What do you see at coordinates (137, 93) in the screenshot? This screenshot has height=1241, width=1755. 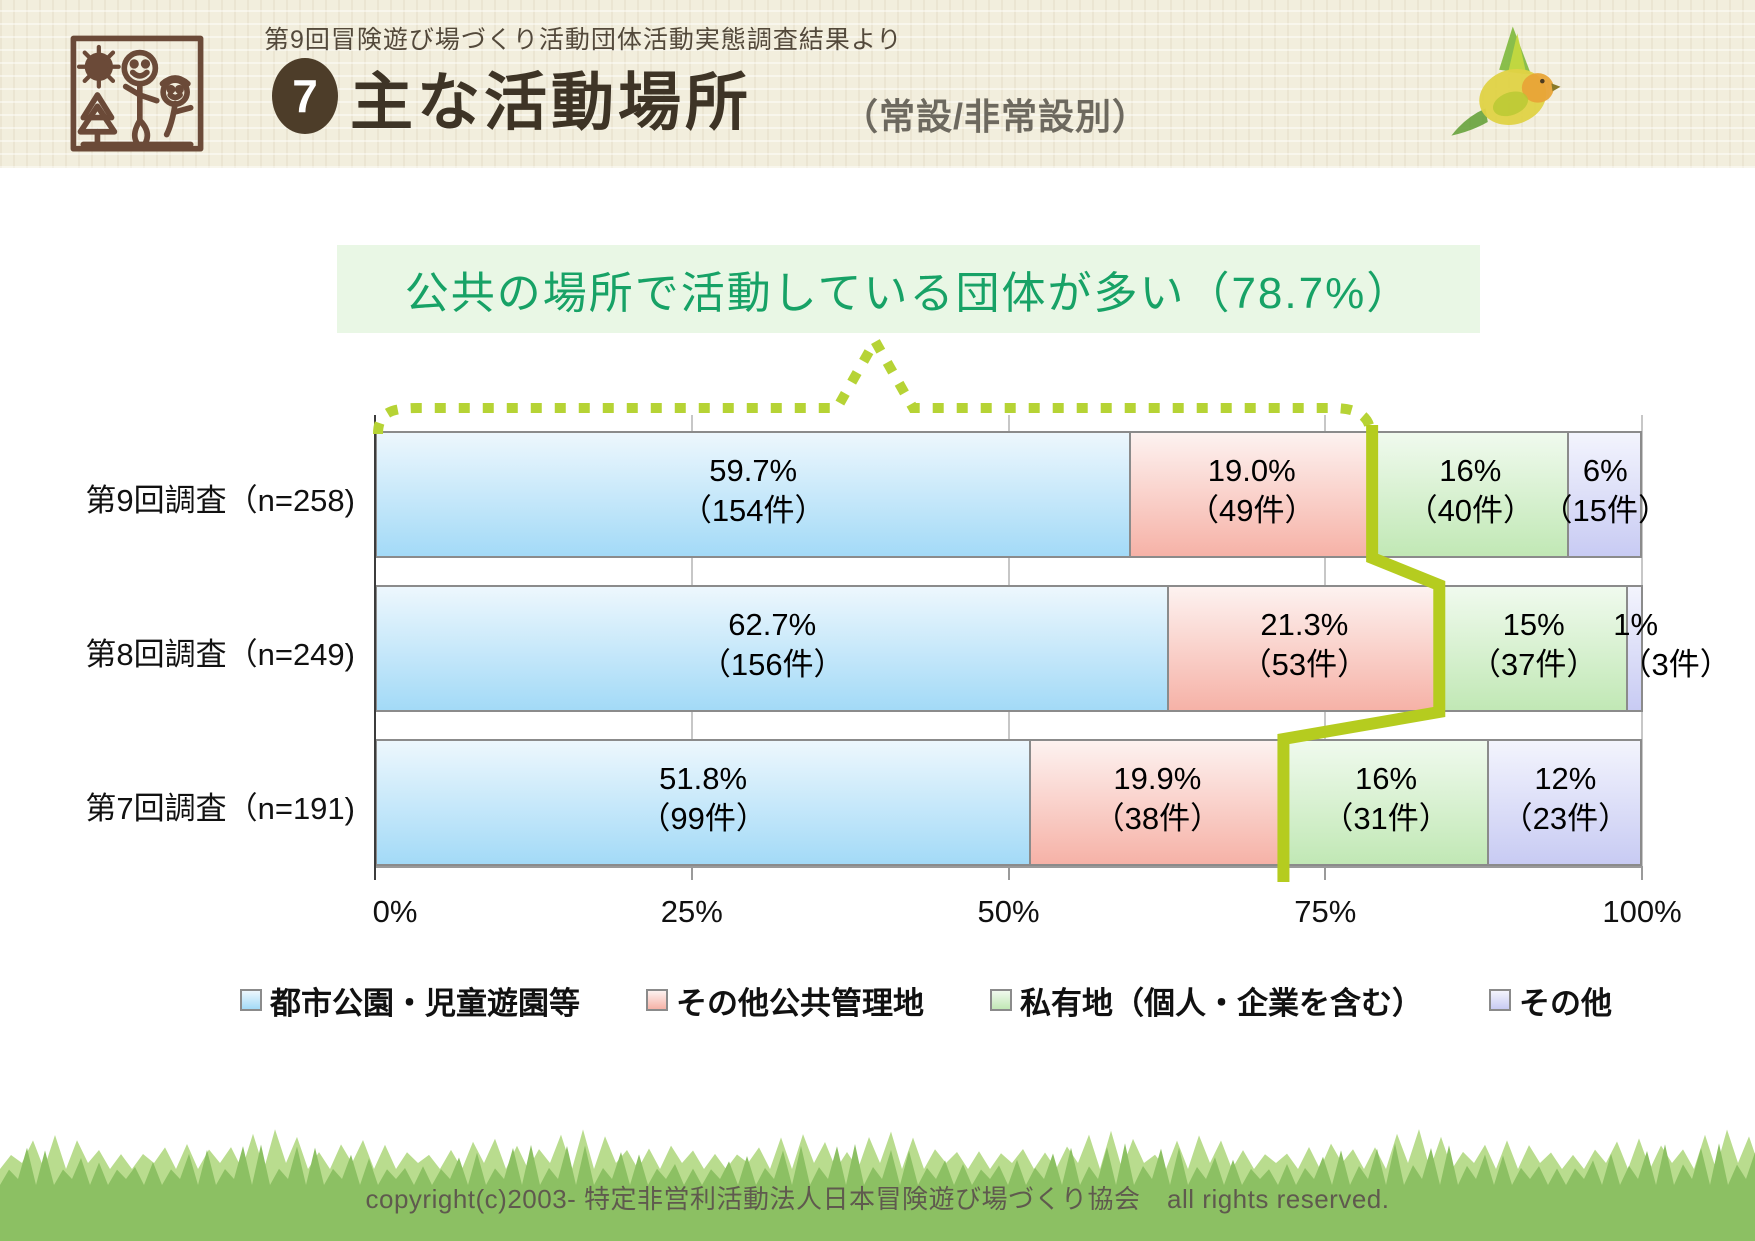 I see `playground-association-logo-icon` at bounding box center [137, 93].